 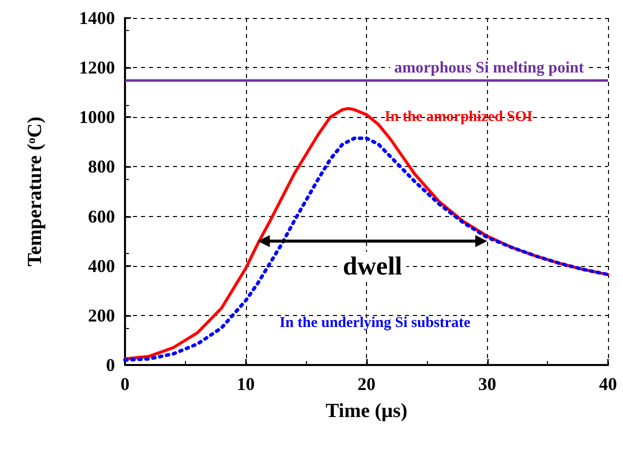 I want to click on y-tick-label: 600, so click(x=101, y=216).